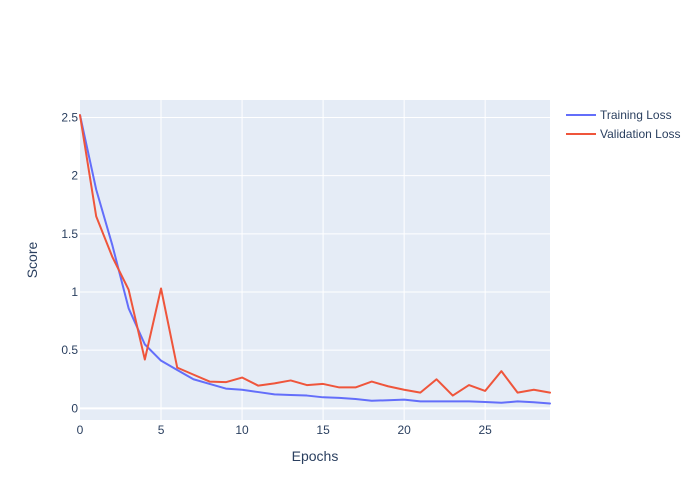 Image resolution: width=700 pixels, height=500 pixels. Describe the element at coordinates (32, 260) in the screenshot. I see `y-axis-title: Score` at that location.